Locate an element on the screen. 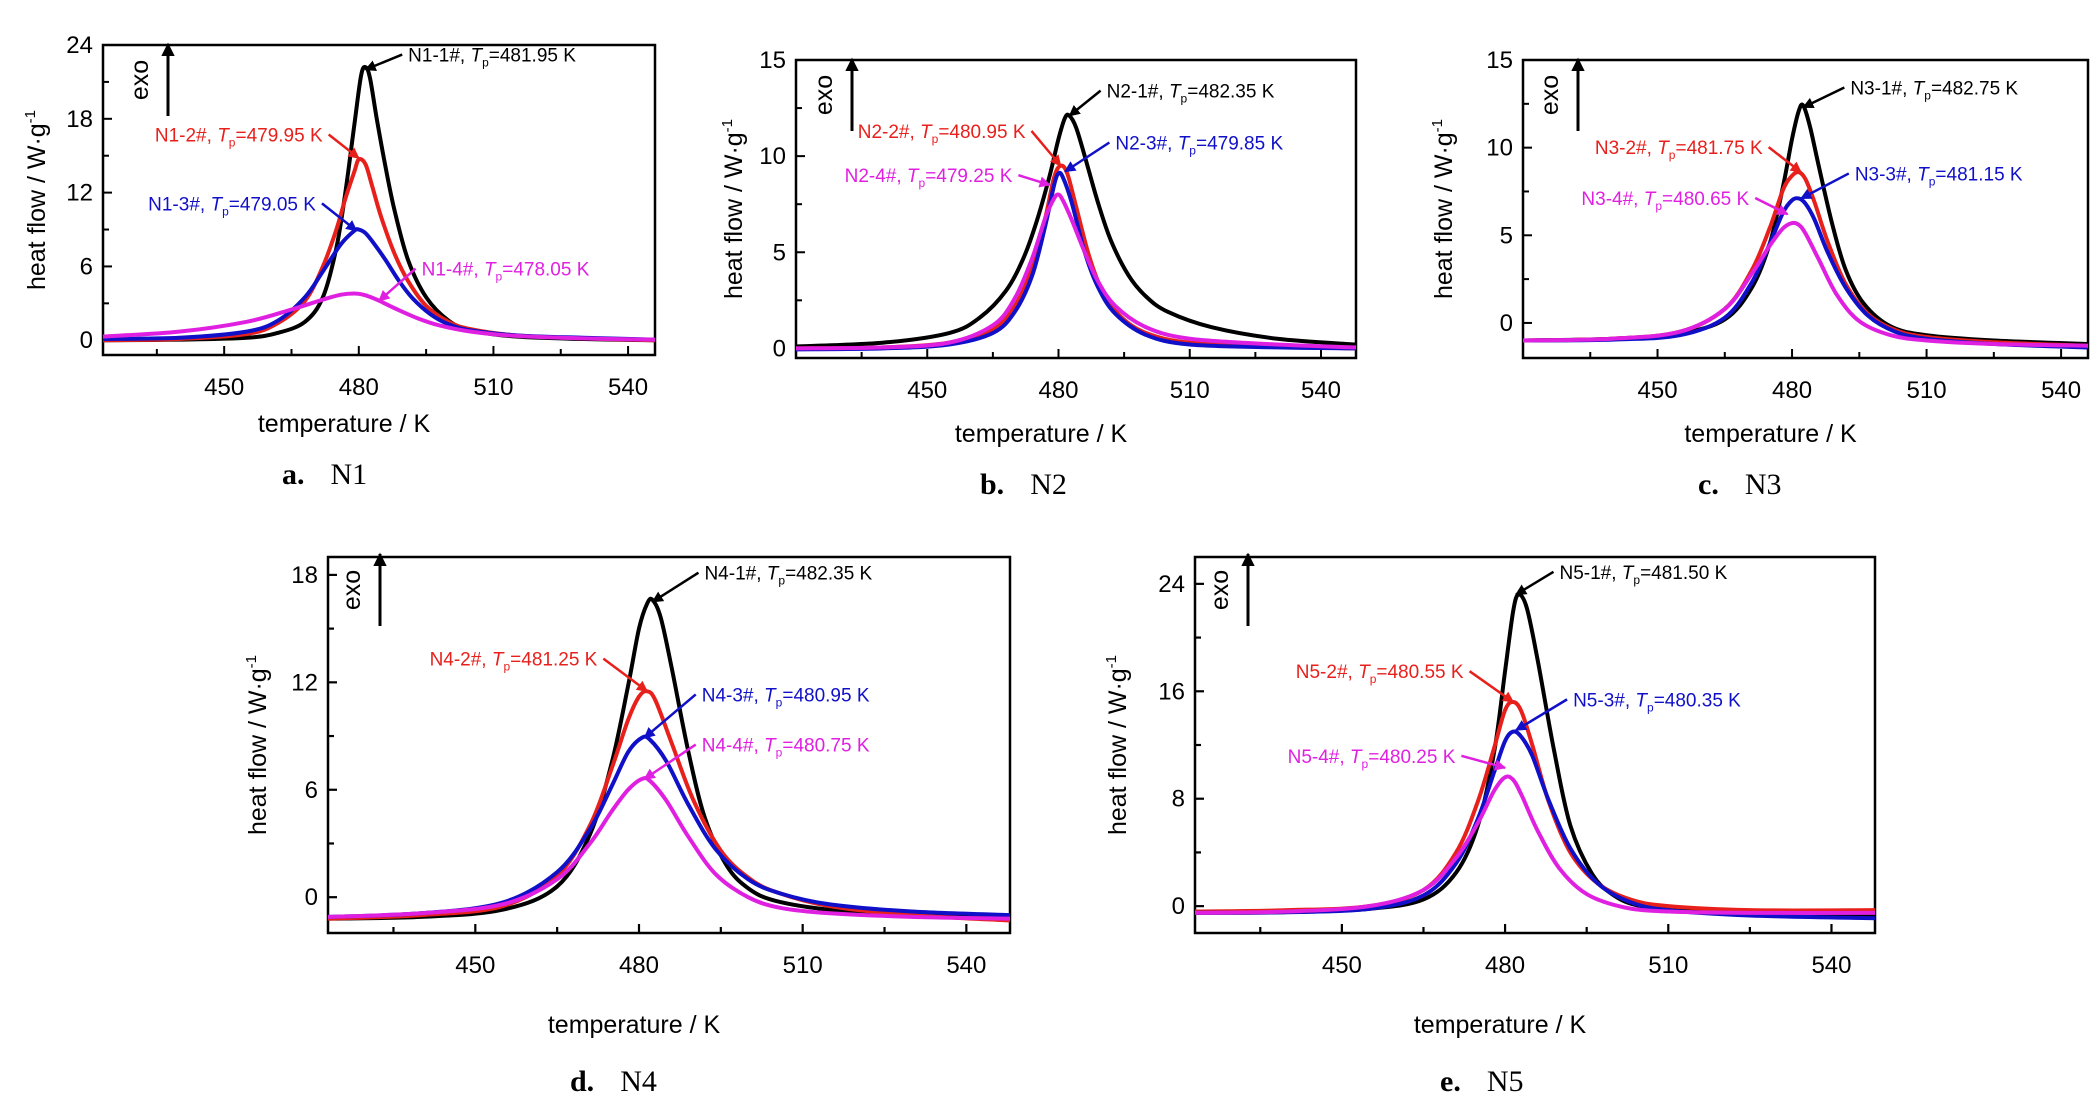  annotation-label: N3-1#, Tp=482.75 K is located at coordinates (1934, 91).